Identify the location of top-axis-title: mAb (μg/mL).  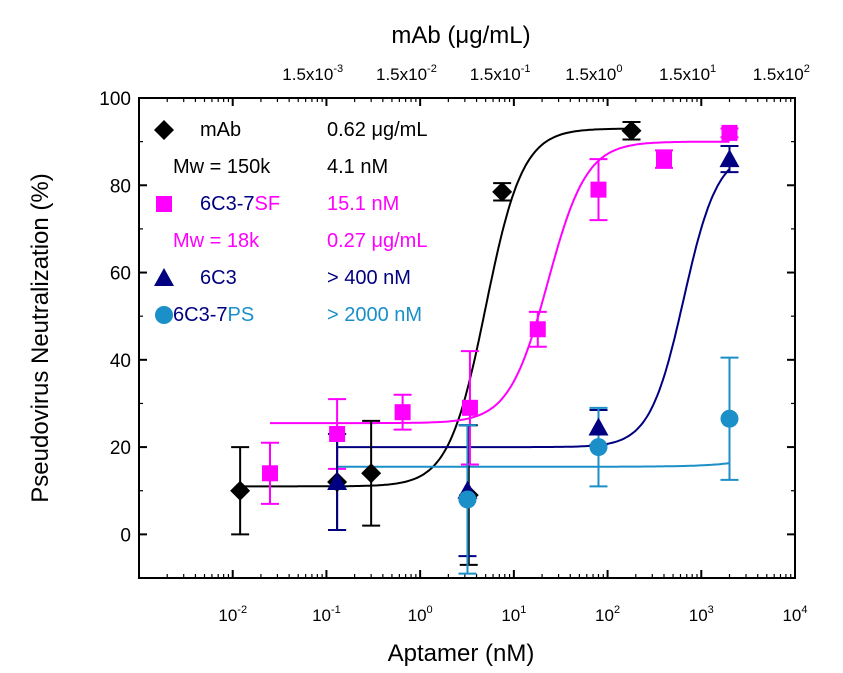
(460, 35).